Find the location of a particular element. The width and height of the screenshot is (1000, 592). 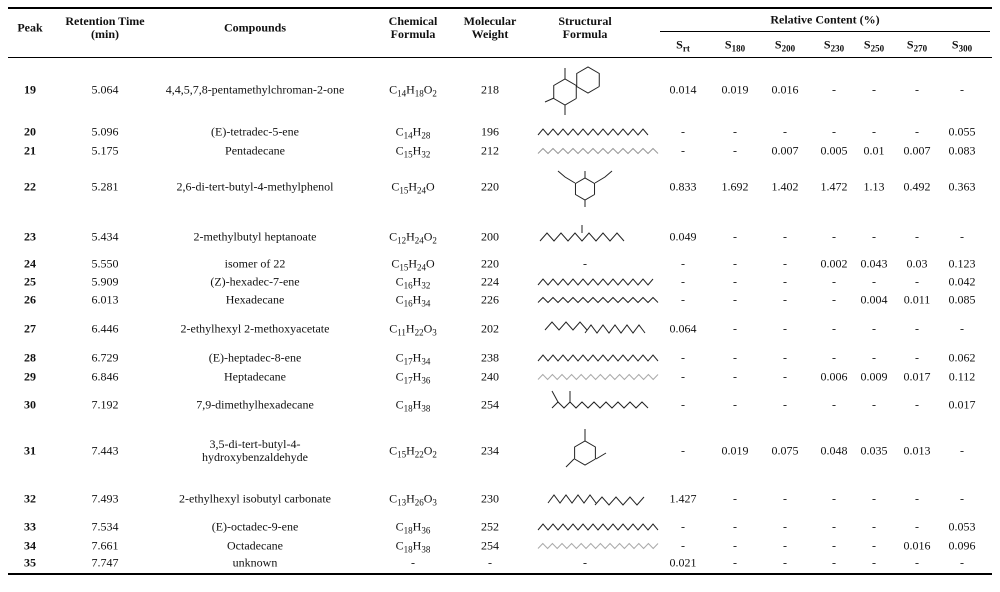

cell: 0.053 is located at coordinates (962, 526).